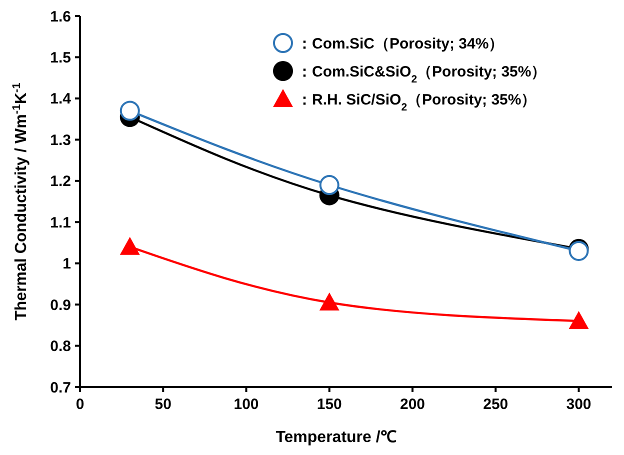 The image size is (624, 455). What do you see at coordinates (60, 223) in the screenshot?
I see `y-tick-label: 1.1` at bounding box center [60, 223].